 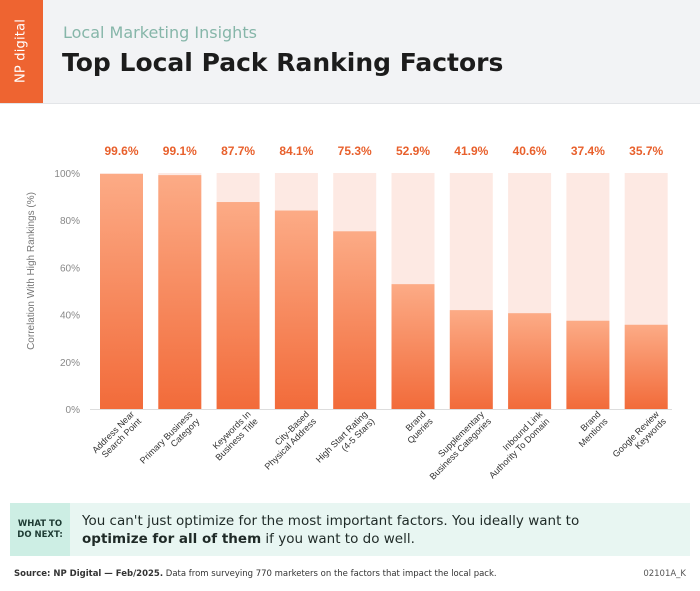 I want to click on data-label: 84.1%, so click(x=296, y=151).